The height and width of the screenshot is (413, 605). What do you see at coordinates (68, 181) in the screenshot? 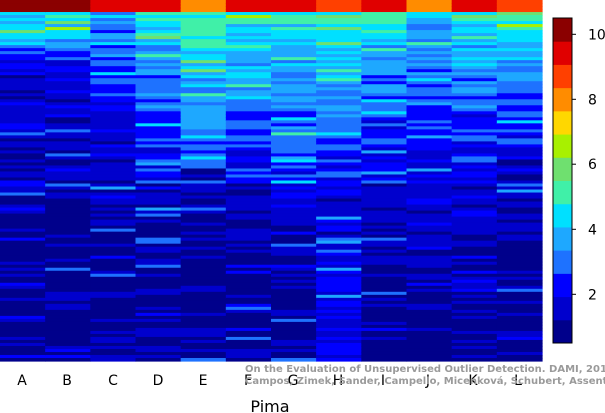
I see `heatmap-column-B` at bounding box center [68, 181].